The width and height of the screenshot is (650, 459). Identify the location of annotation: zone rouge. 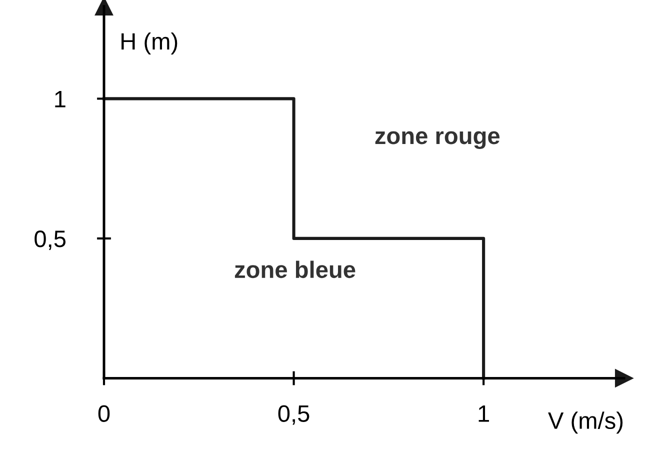
(437, 140).